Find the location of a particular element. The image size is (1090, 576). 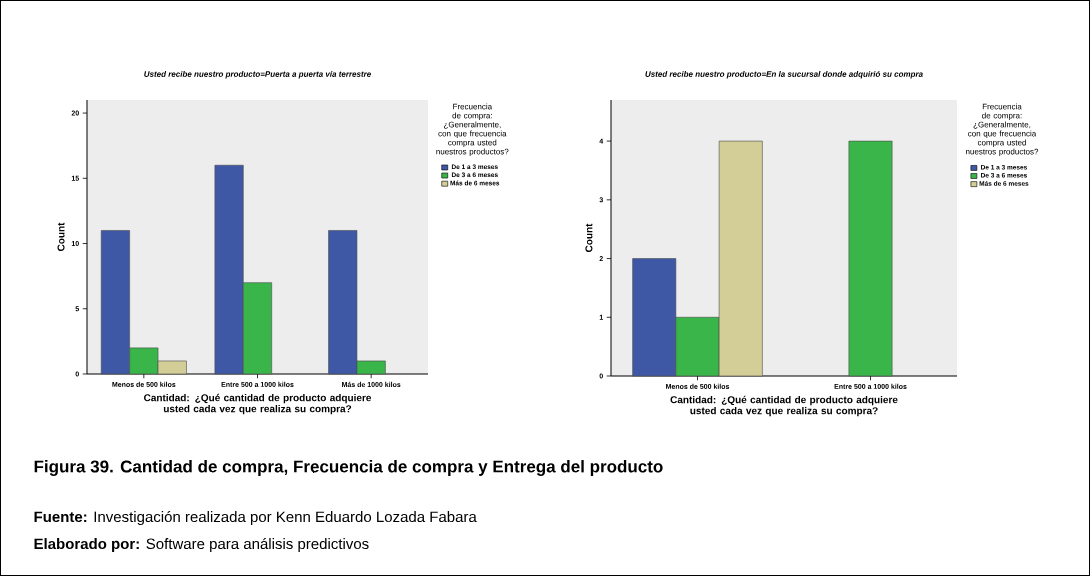

chart-title: Usted recibe nuestro producto=Puerta a puerta vía terrestre is located at coordinates (257, 74).